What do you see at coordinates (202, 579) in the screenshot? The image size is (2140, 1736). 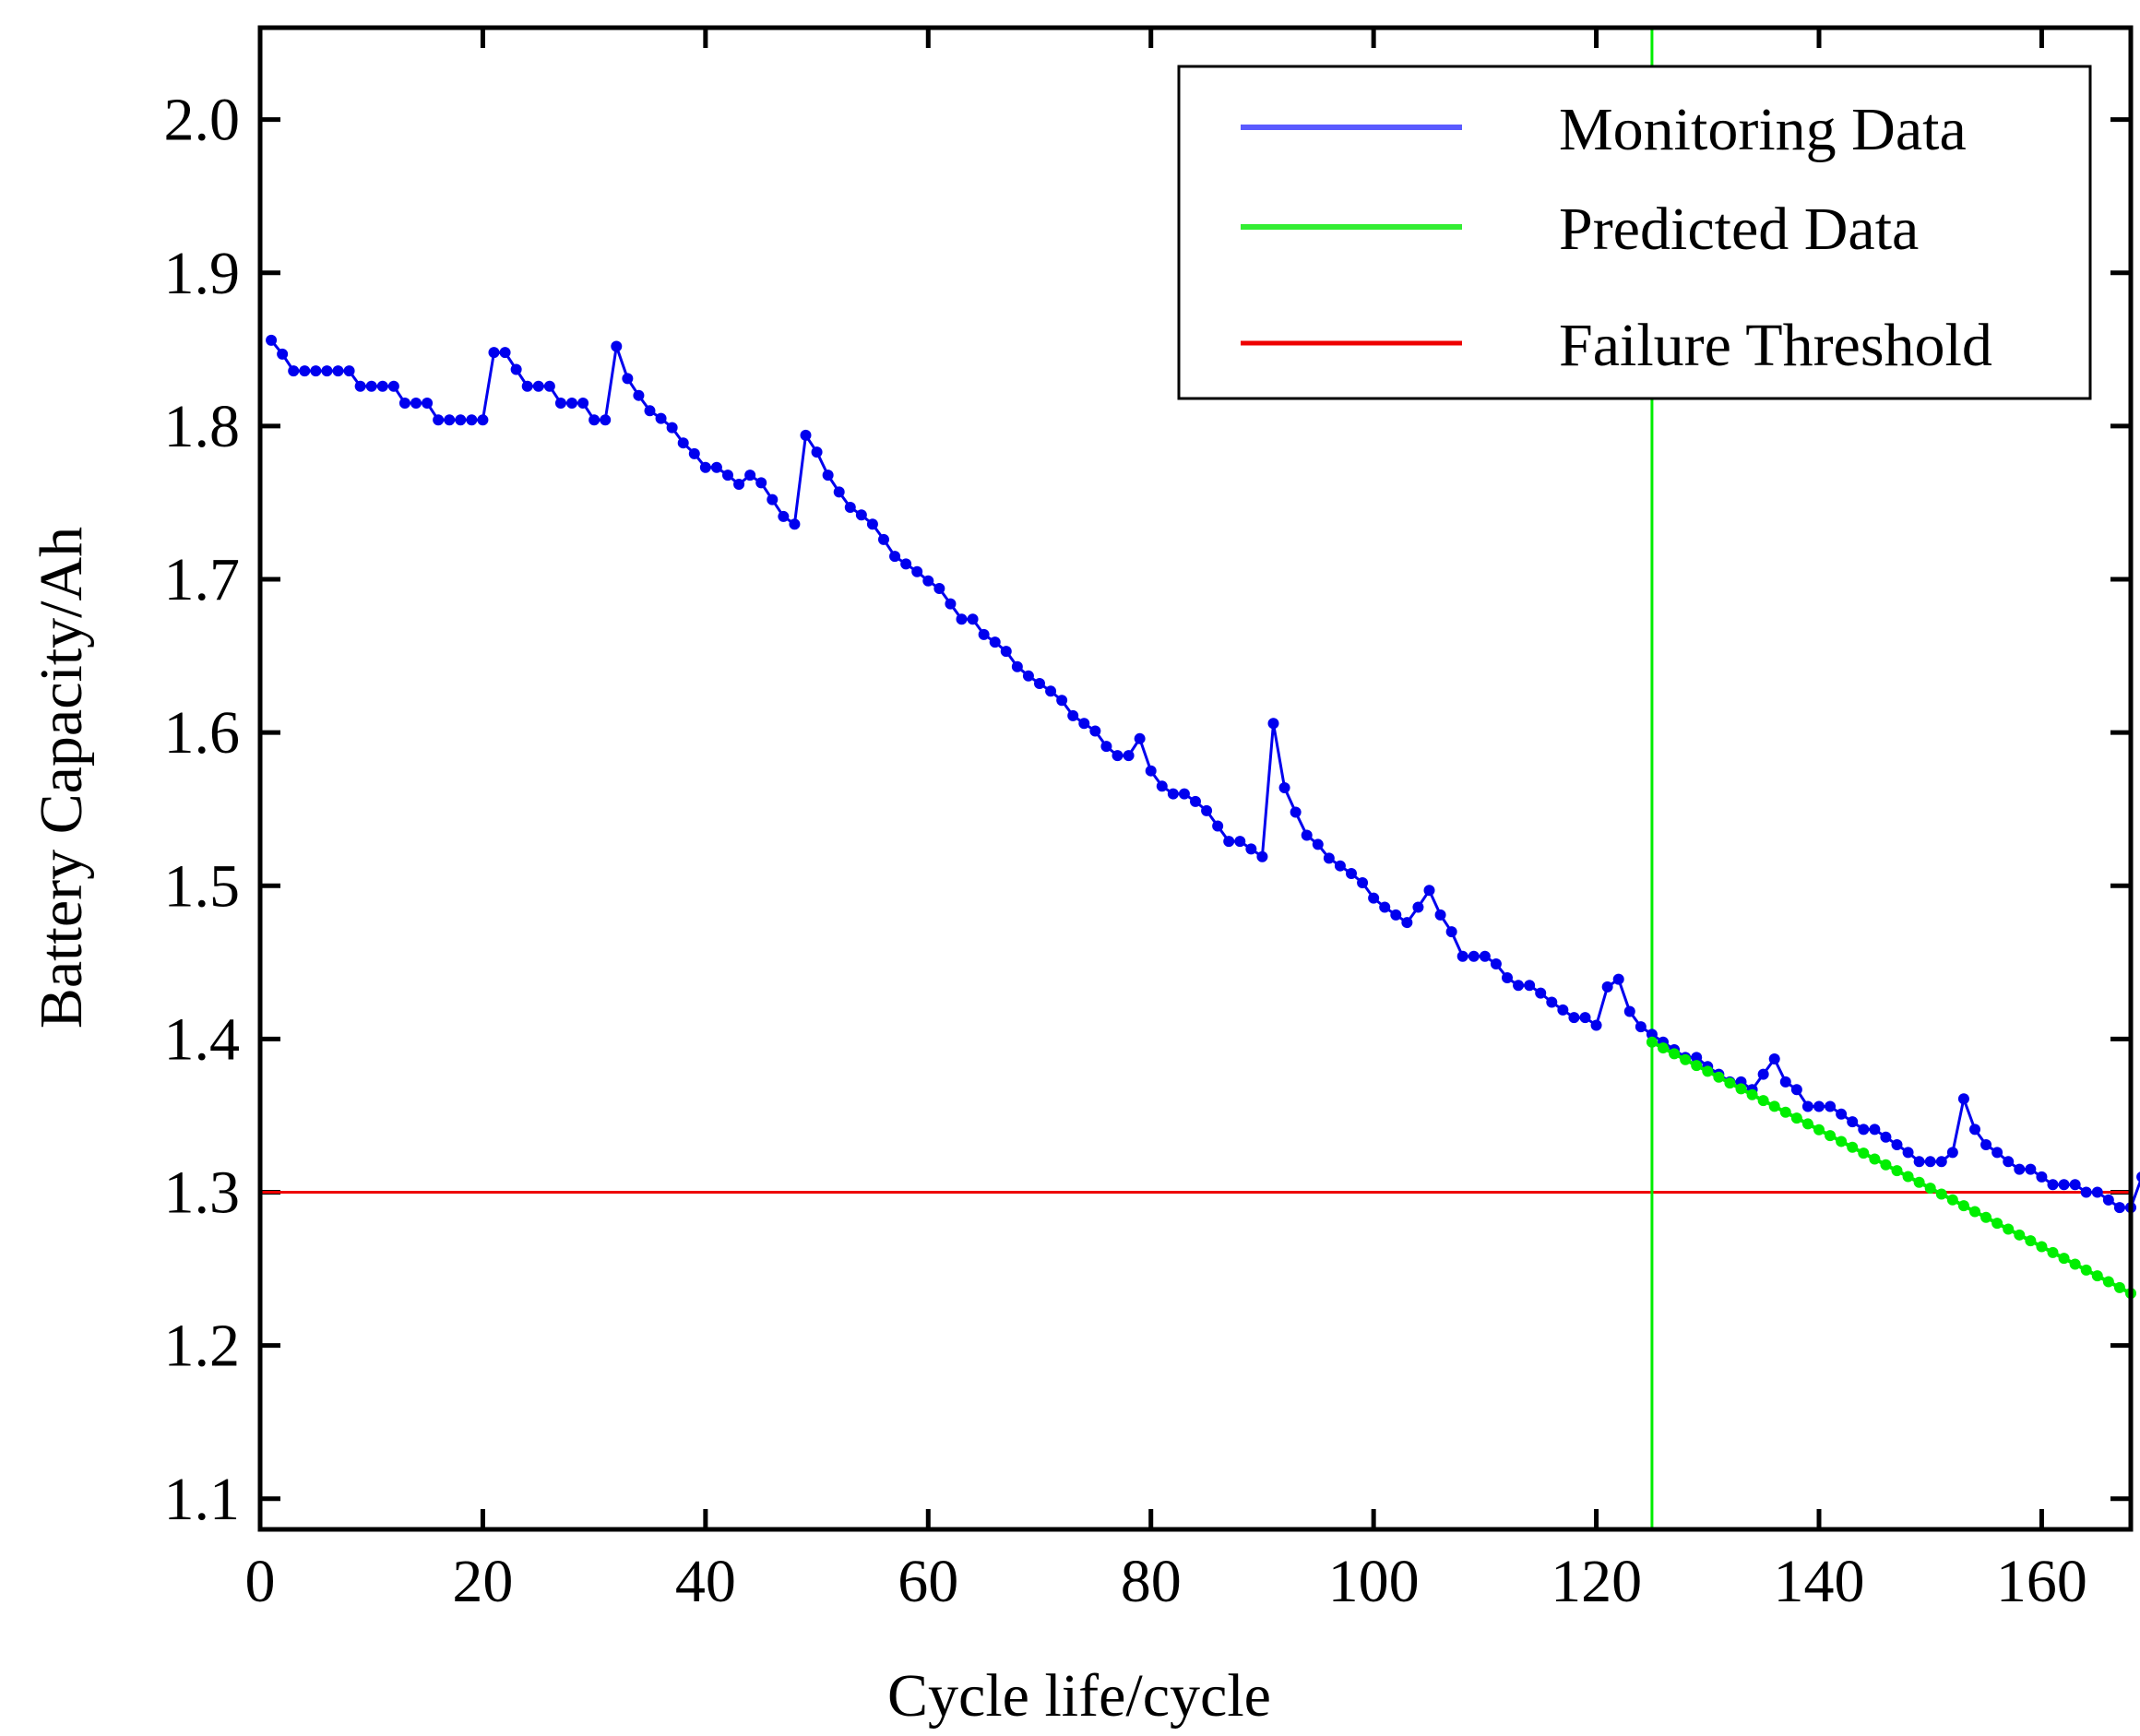 I see `y-tick-label: 1.7` at bounding box center [202, 579].